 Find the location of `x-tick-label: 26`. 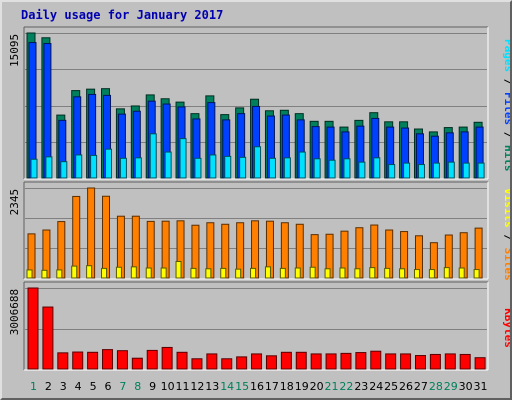

x-tick-label: 26 is located at coordinates (406, 386).